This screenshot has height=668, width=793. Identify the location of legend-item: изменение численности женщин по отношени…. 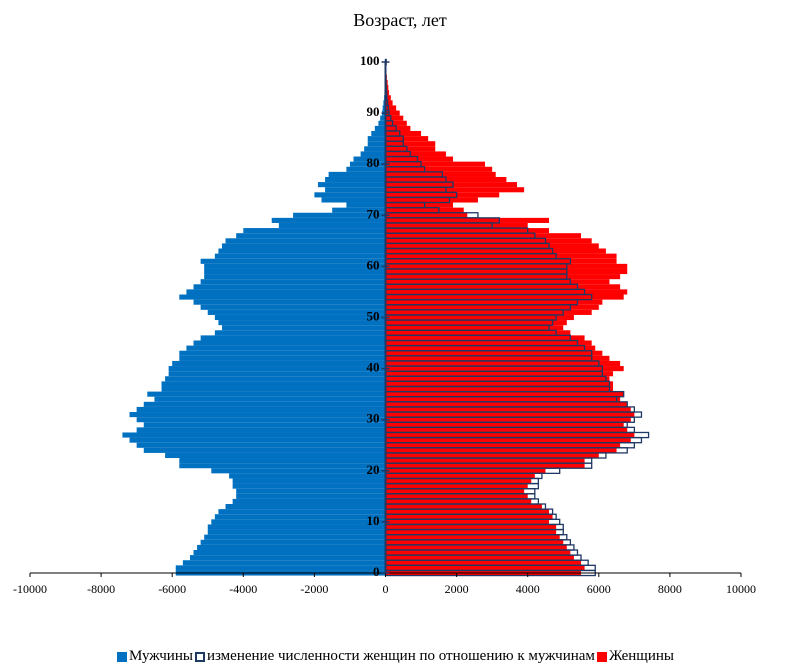
(394, 656).